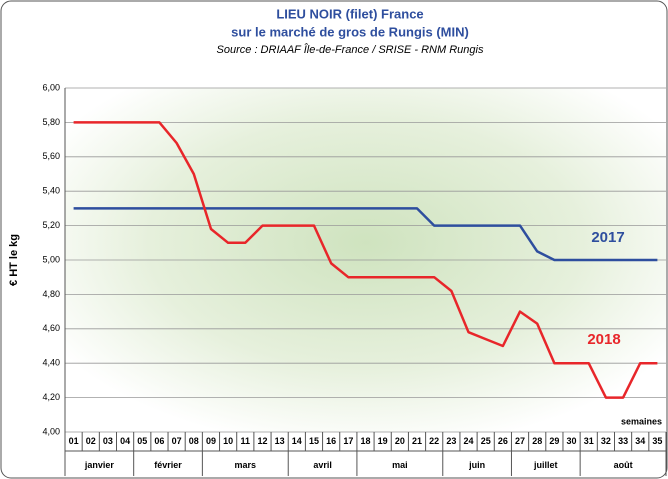 The image size is (668, 479). I want to click on x-tick-label: 05, so click(142, 441).